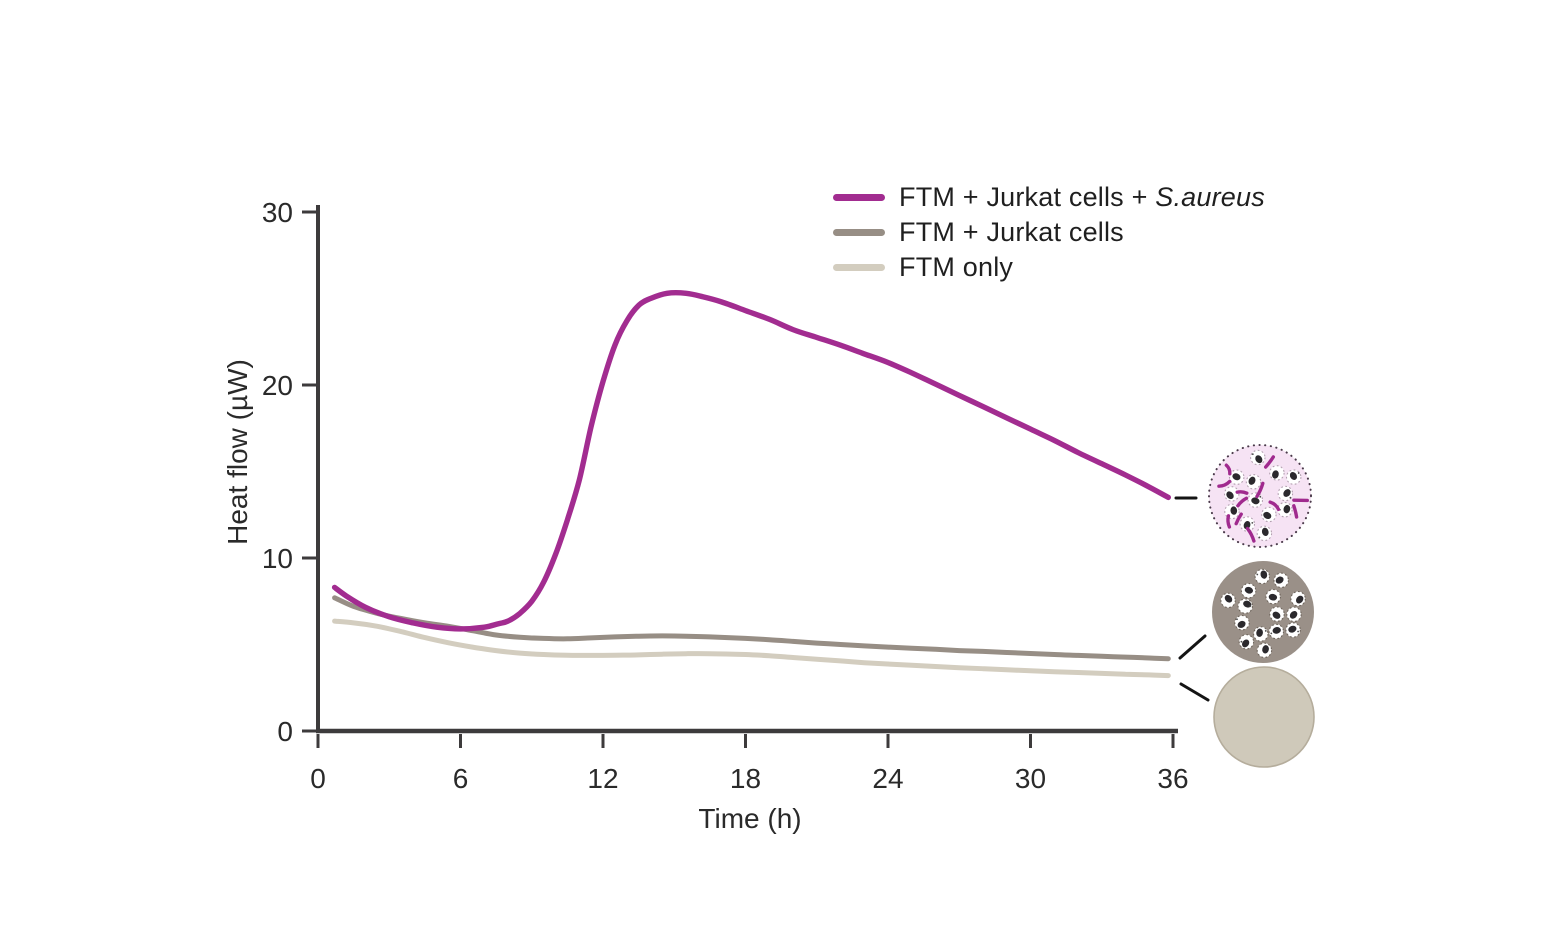  I want to click on x-tick-label: 18, so click(745, 778).